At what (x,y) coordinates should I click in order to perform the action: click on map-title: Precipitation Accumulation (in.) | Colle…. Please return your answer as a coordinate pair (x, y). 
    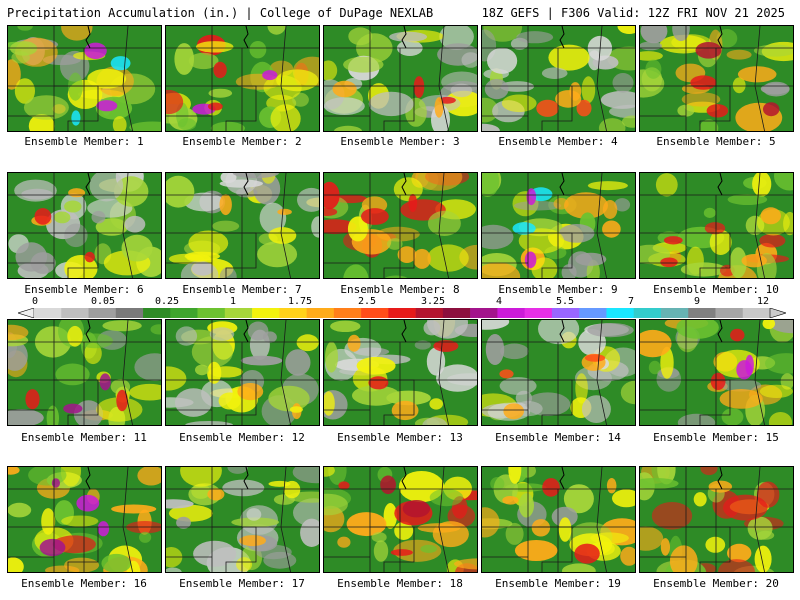
    Looking at the image, I should click on (220, 13).